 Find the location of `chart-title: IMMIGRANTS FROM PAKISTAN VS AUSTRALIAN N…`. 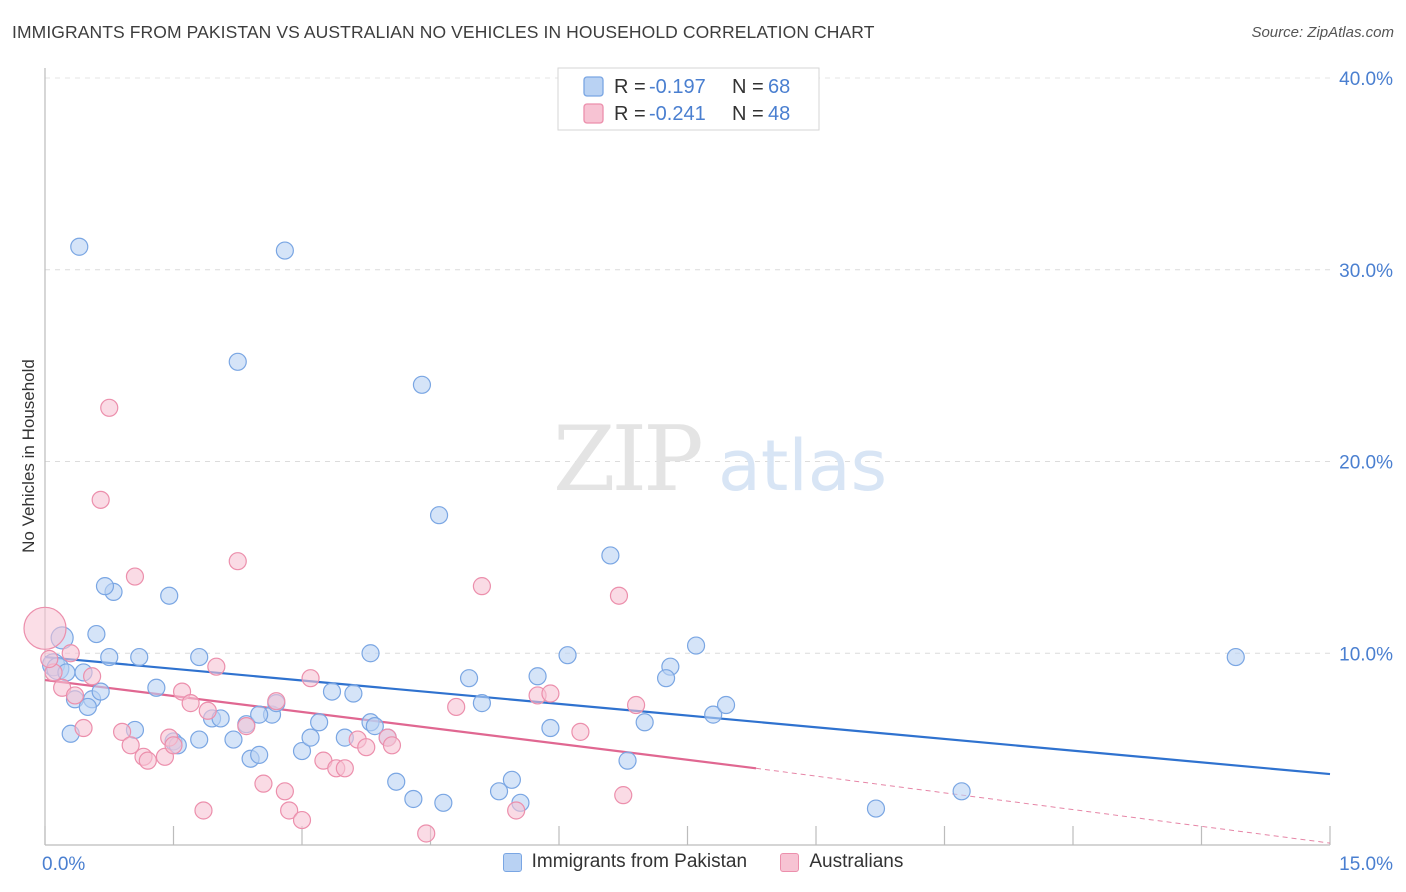

chart-title: IMMIGRANTS FROM PAKISTAN VS AUSTRALIAN N… is located at coordinates (443, 32).